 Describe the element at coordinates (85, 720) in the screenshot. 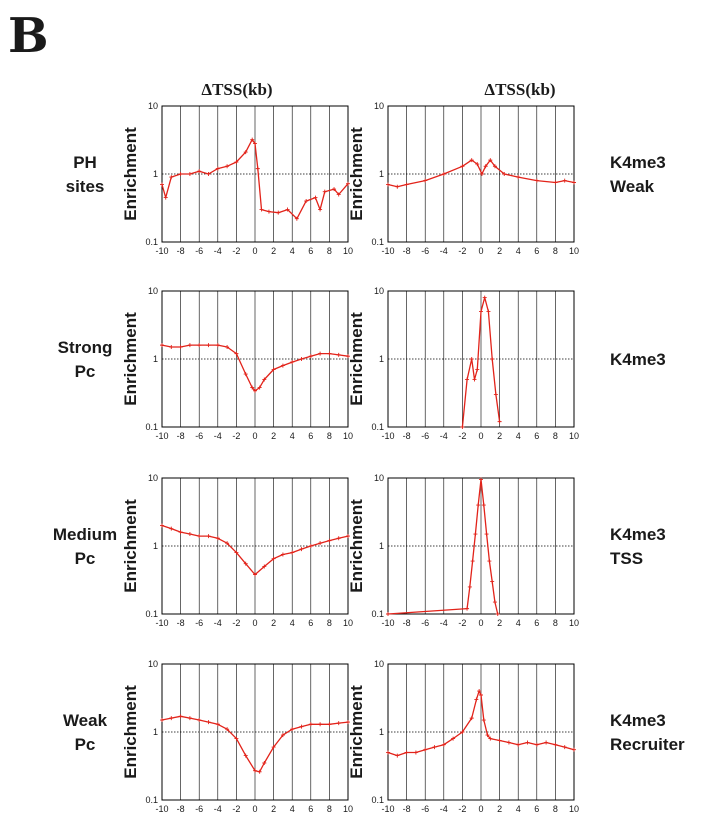

I see `row-label-3-0: Weak` at that location.